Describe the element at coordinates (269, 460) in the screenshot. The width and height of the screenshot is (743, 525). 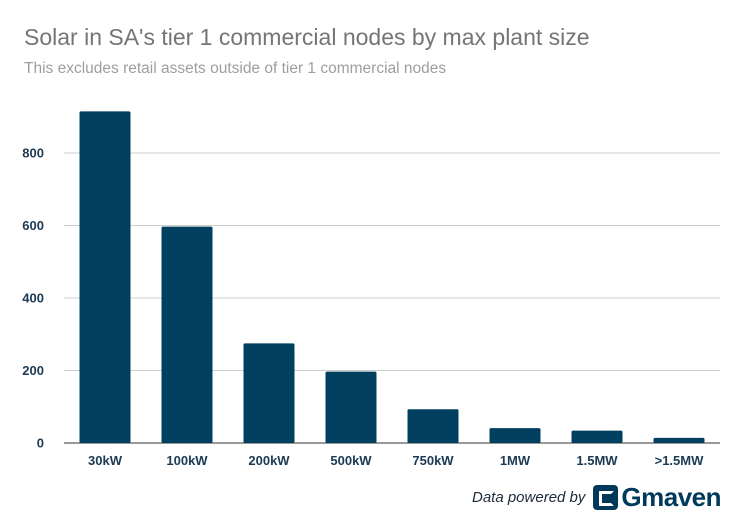
I see `x-tick-label: 200kW` at that location.